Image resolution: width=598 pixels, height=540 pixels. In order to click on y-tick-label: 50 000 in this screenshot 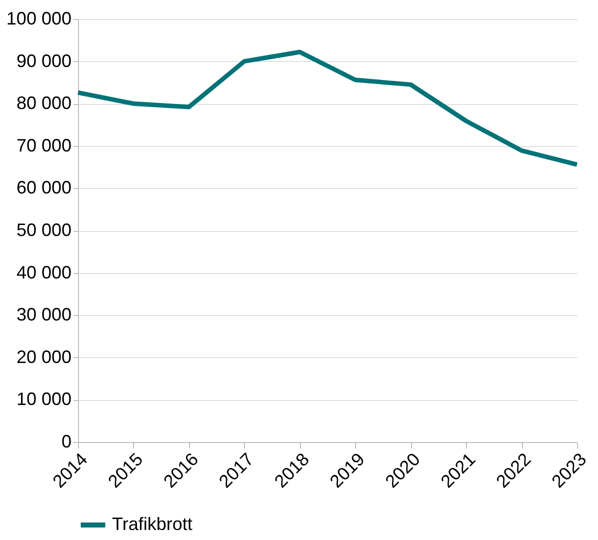, I will do `click(44, 230)`.